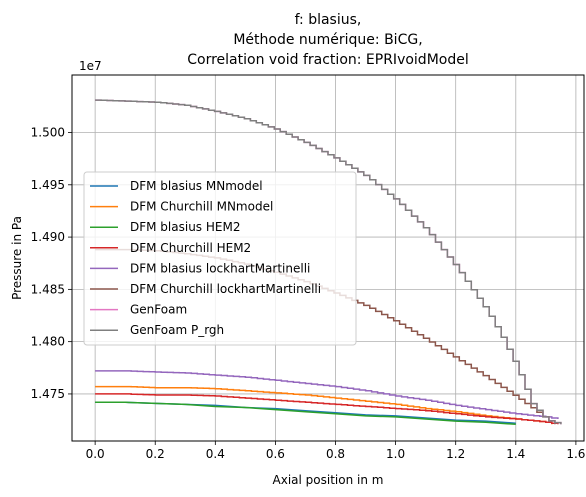 The image size is (586, 497). What do you see at coordinates (220, 268) in the screenshot?
I see `legend-entry: DFM blasius lockhartMartinelli` at bounding box center [220, 268].